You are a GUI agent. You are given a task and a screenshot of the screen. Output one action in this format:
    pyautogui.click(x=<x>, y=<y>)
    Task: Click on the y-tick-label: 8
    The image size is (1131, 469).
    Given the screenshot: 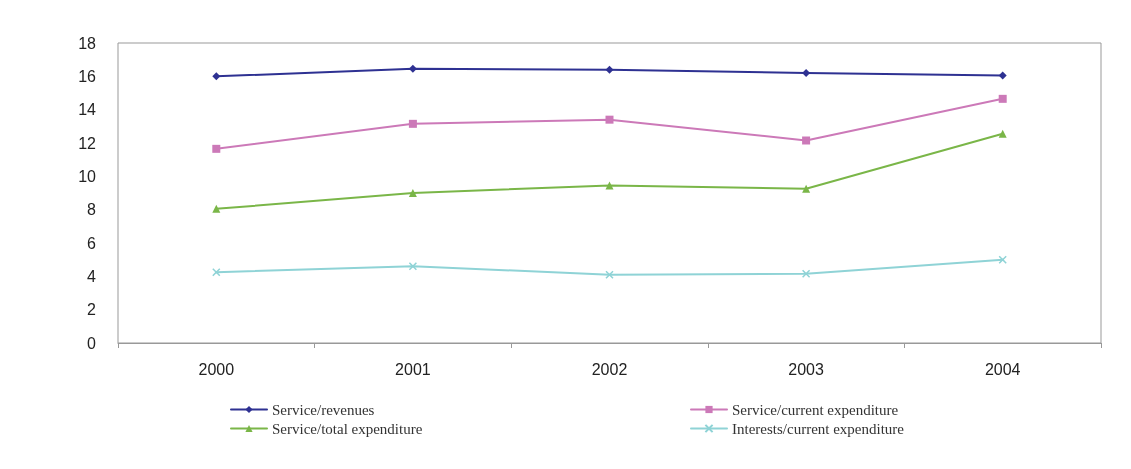 What is the action you would take?
    pyautogui.click(x=92, y=210)
    